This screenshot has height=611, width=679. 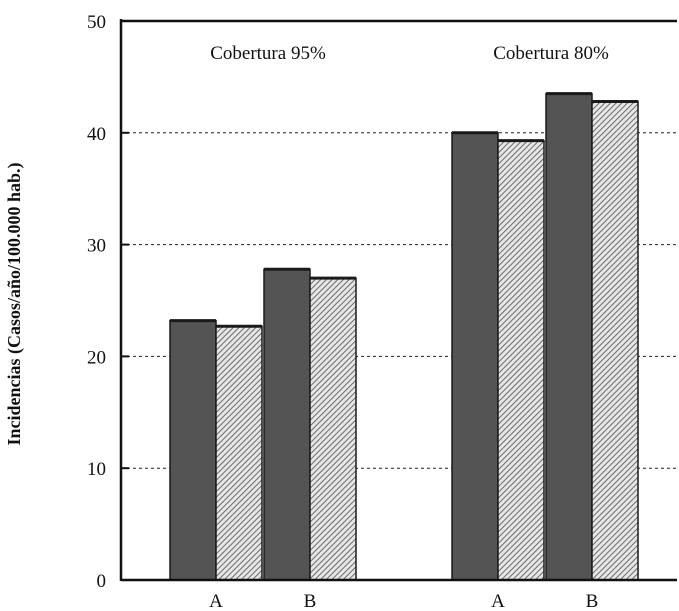 What do you see at coordinates (96, 22) in the screenshot?
I see `y-tick-label: 50` at bounding box center [96, 22].